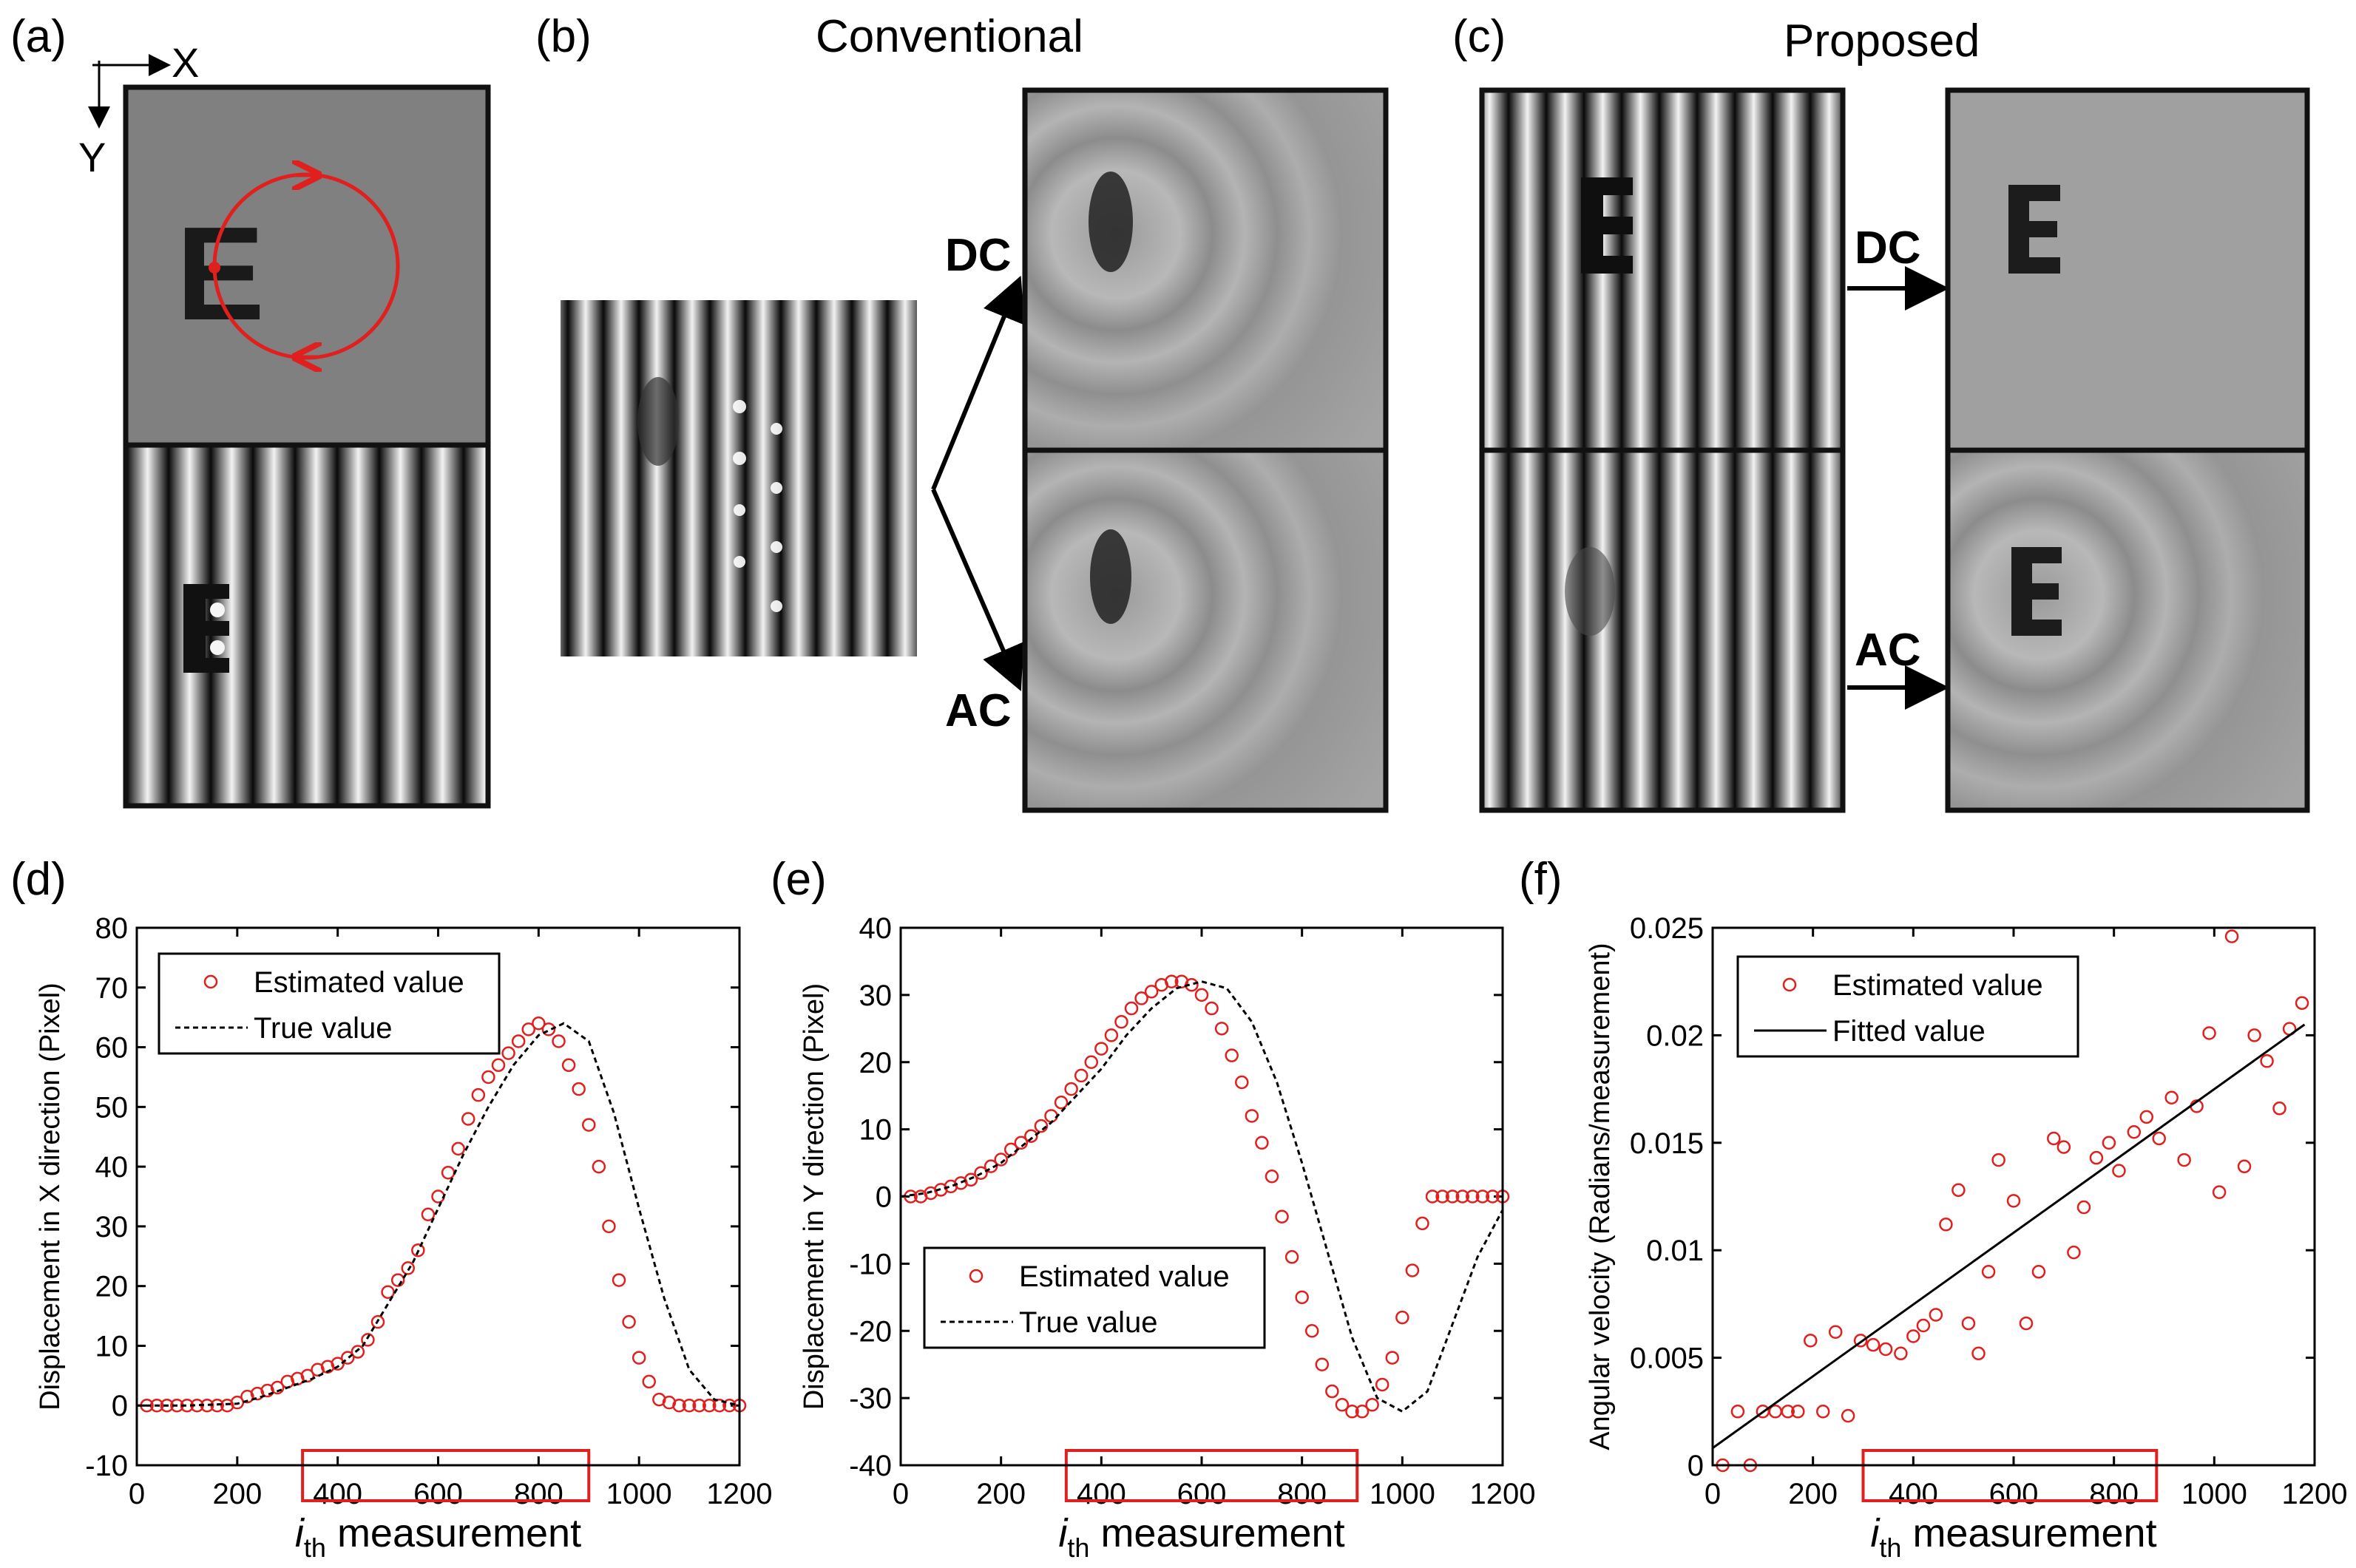  I want to click on y-tick-label: 10, so click(876, 1130).